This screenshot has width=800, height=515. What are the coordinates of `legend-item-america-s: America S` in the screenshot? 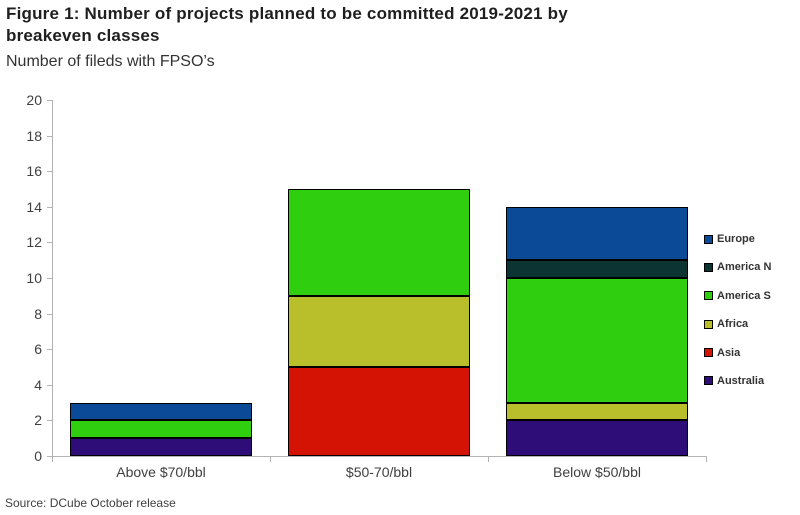 It's located at (737, 296).